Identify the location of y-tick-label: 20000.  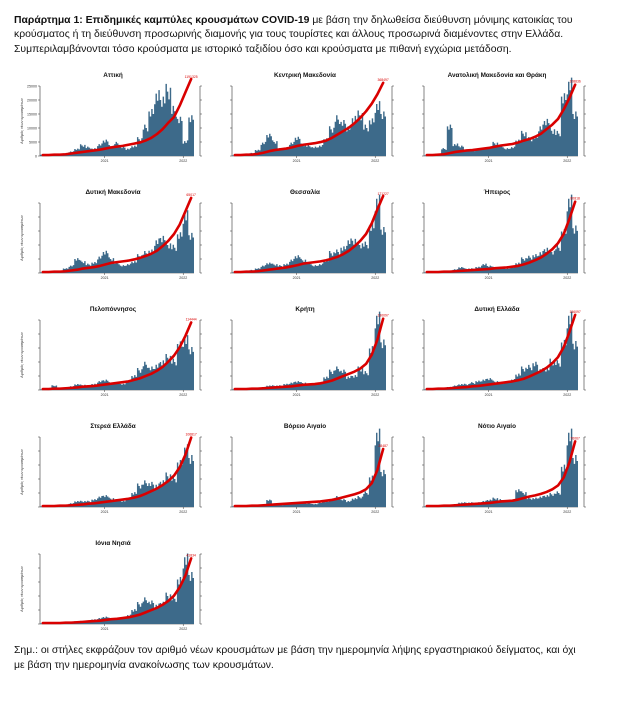
(32, 101).